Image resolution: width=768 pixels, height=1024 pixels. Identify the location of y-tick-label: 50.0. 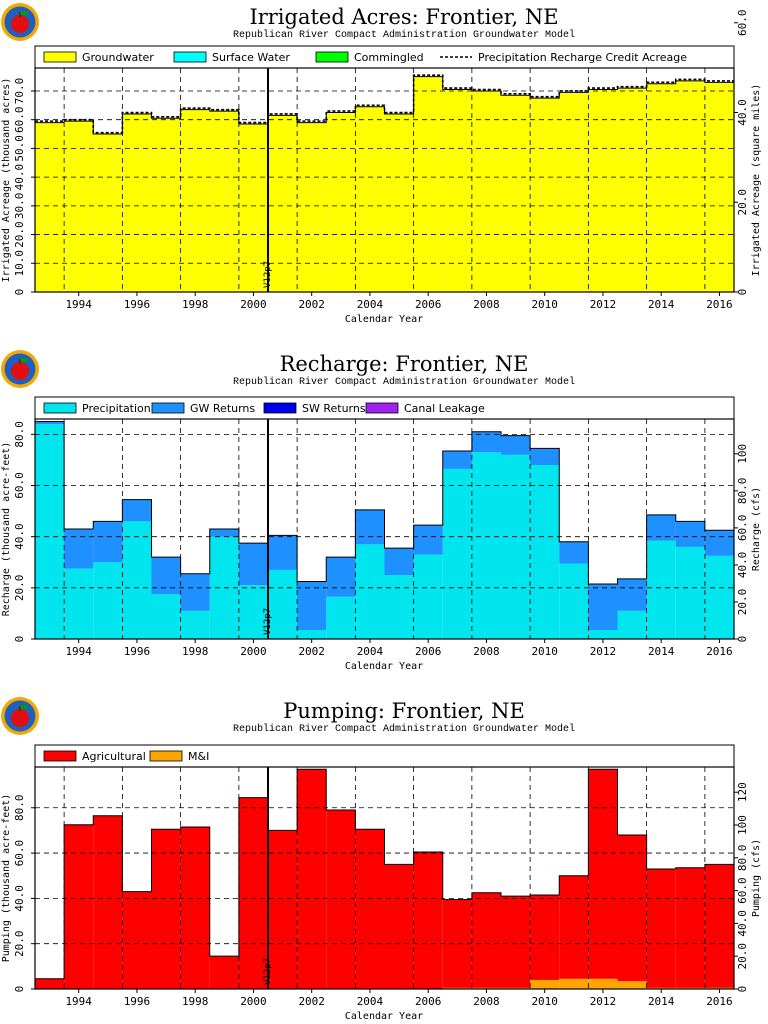
(19, 148).